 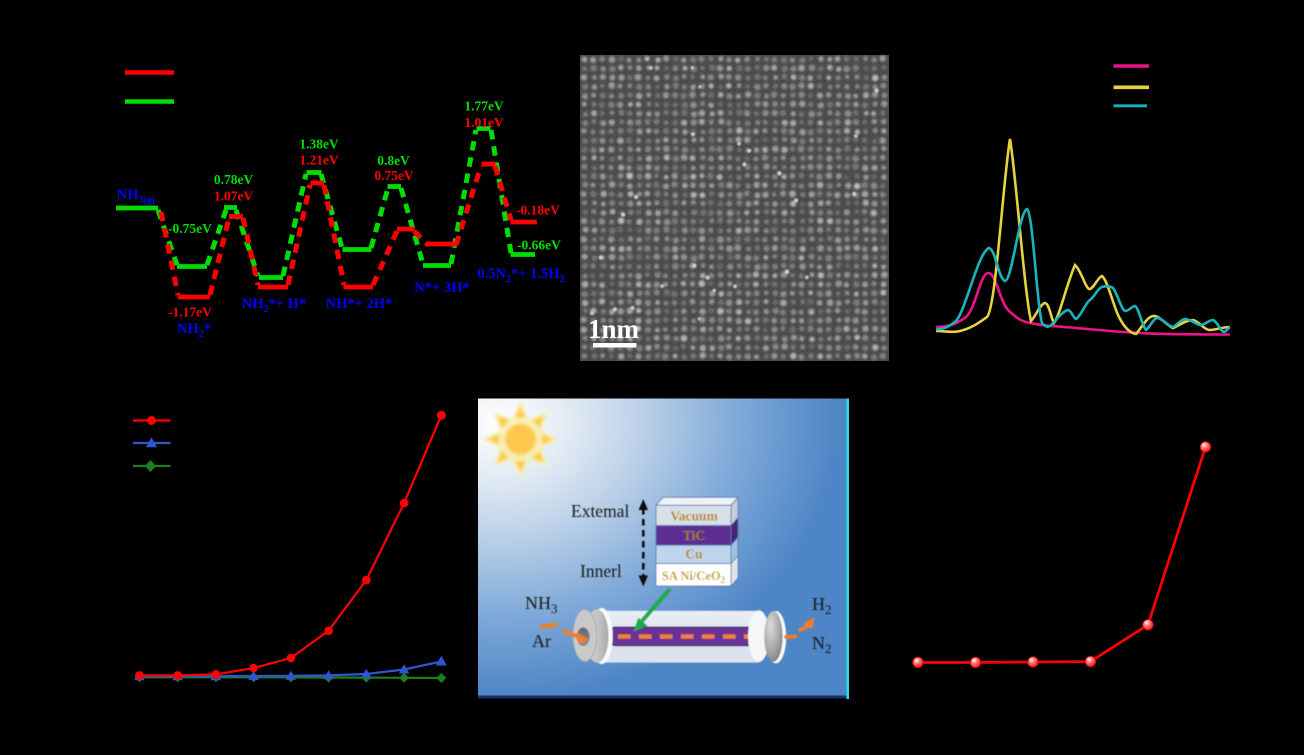 What do you see at coordinates (694, 577) in the screenshot?
I see `svg-text: SA Ni/CeO2` at bounding box center [694, 577].